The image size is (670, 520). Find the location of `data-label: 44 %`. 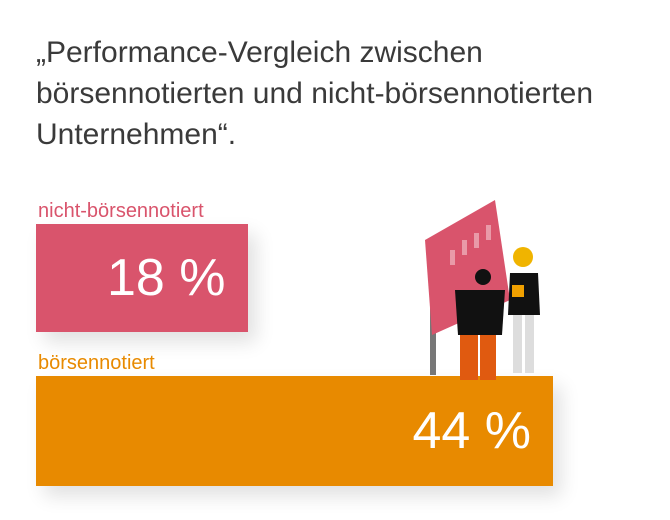

data-label: 44 % is located at coordinates (471, 431).